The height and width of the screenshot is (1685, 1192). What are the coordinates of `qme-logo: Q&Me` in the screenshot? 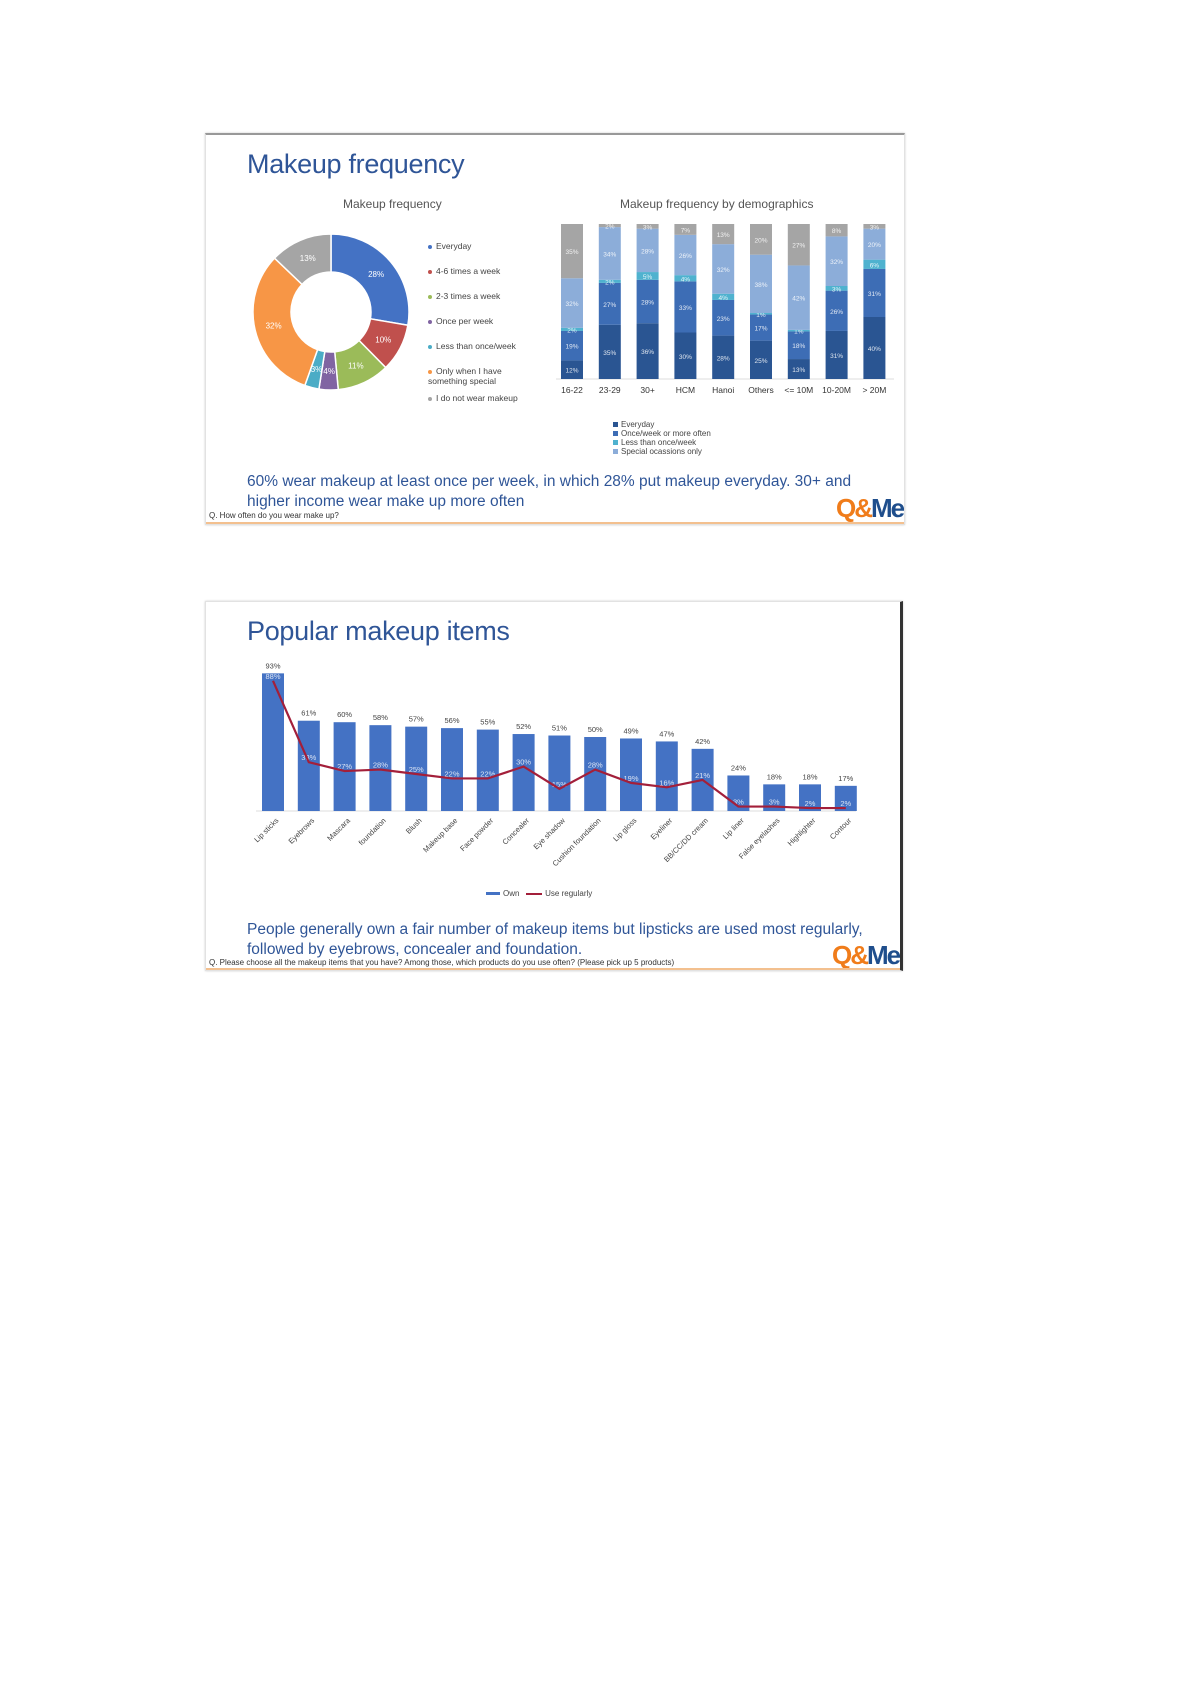 It's located at (870, 508).